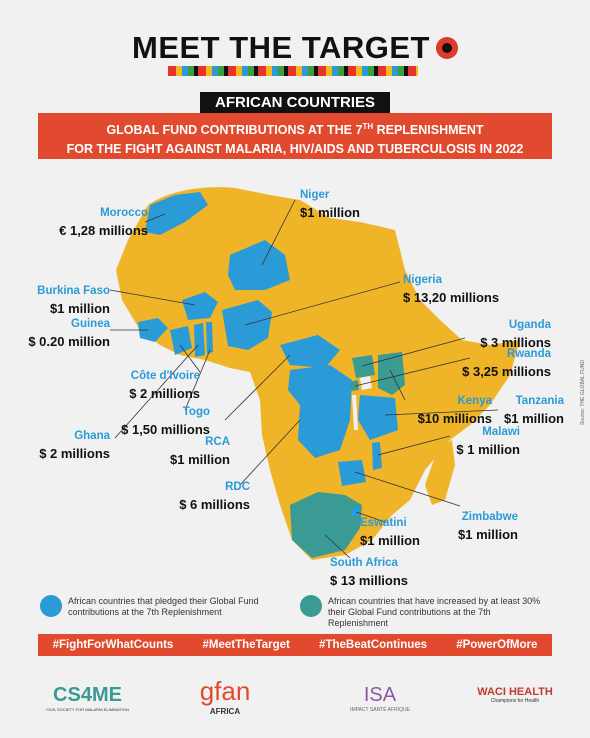 The image size is (590, 738). Describe the element at coordinates (326, 525) in the screenshot. I see `country-south-africa` at that location.